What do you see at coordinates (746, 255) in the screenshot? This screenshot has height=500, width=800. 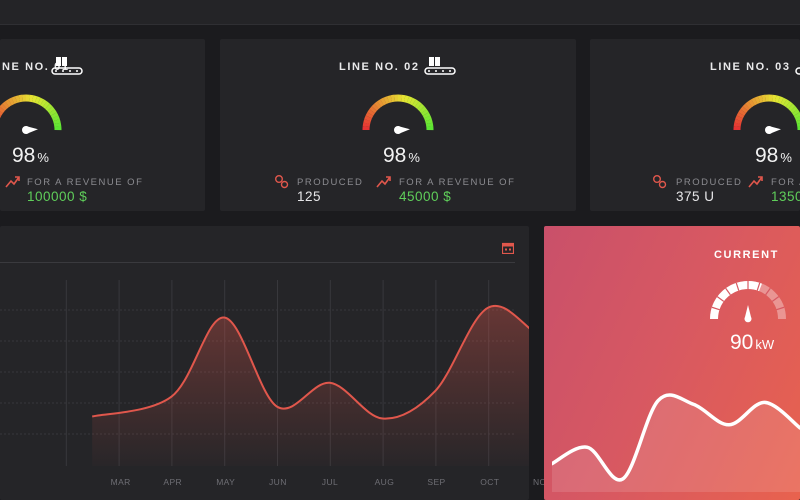 I see `current-title: CURRENT` at bounding box center [746, 255].